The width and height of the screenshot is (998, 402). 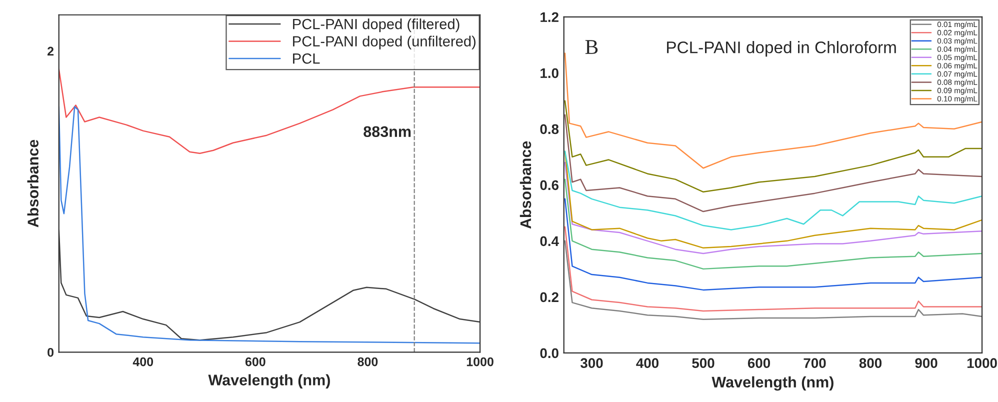 What do you see at coordinates (51, 51) in the screenshot?
I see `y-tick-label: 2` at bounding box center [51, 51].